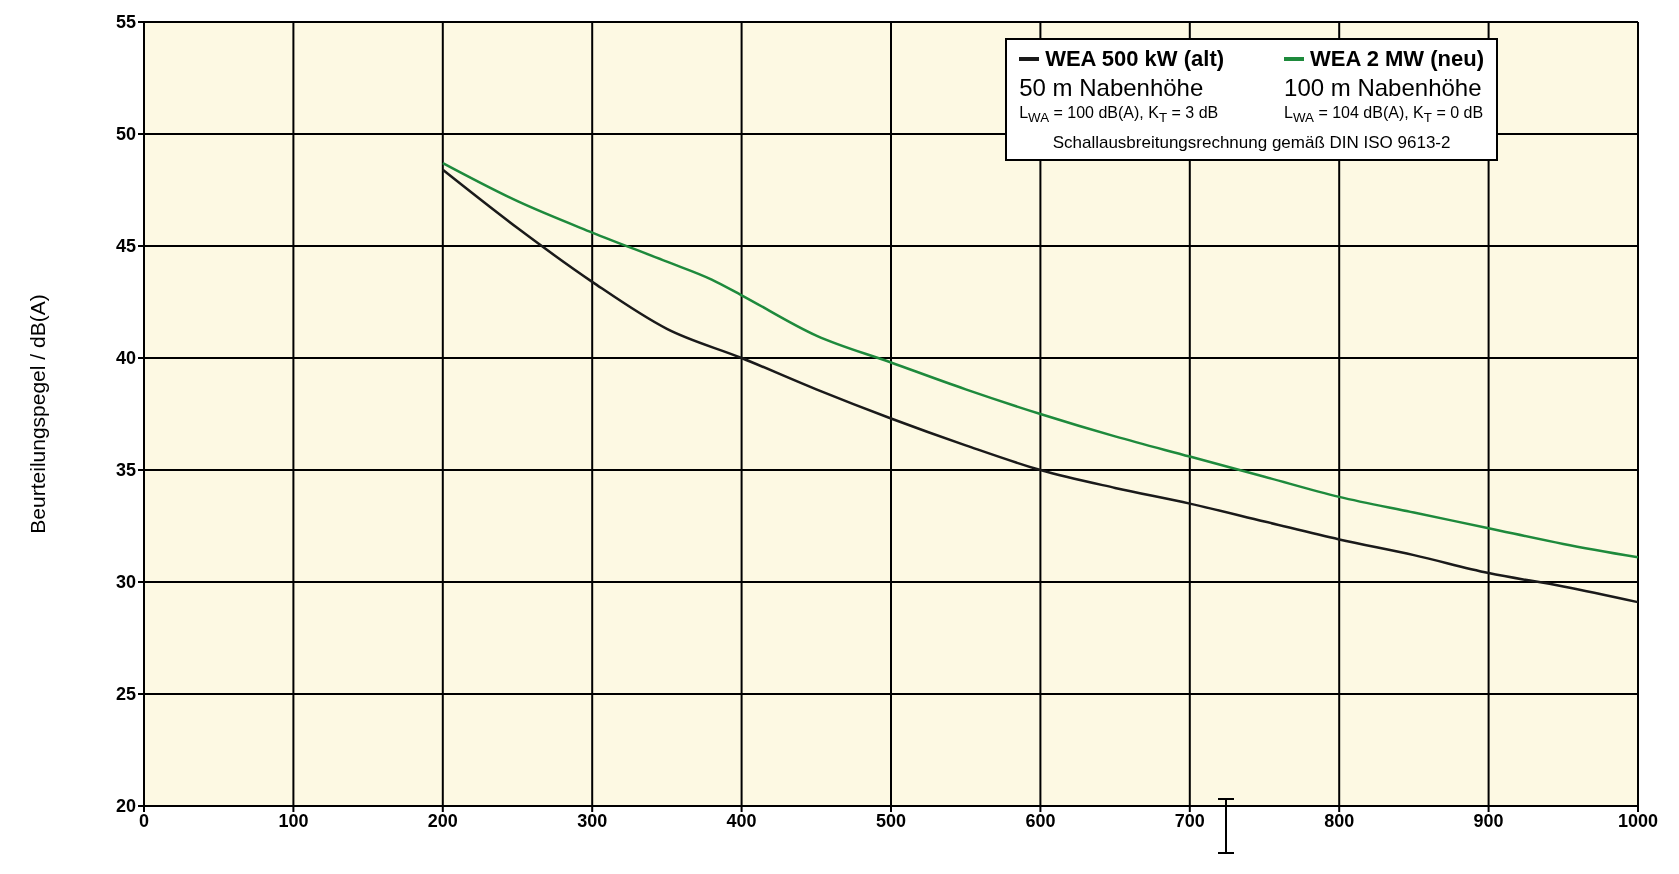  I want to click on x-tick-label: 200, so click(442, 820).